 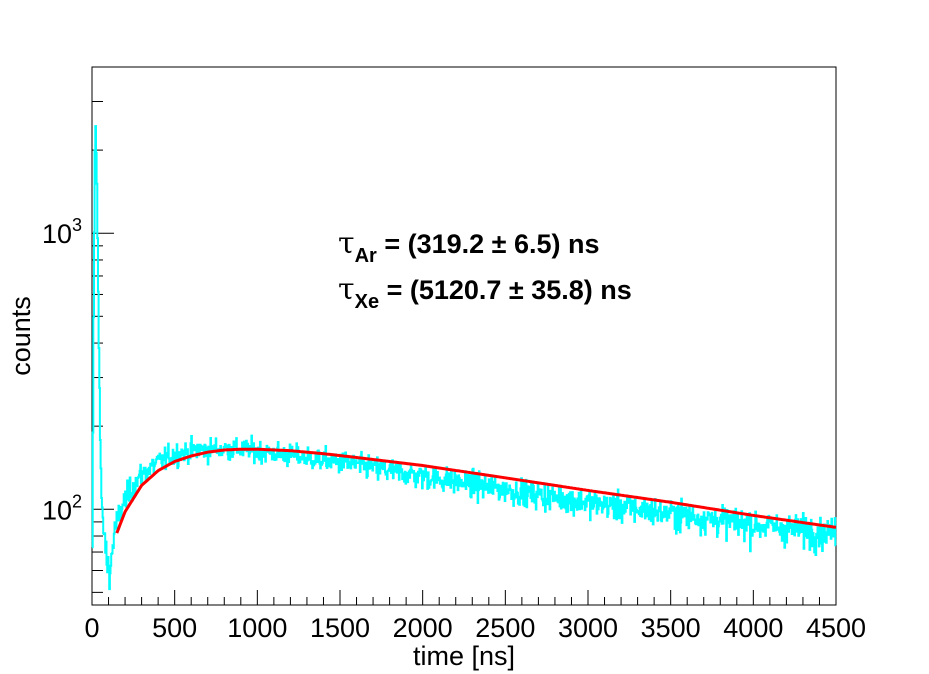 What do you see at coordinates (340, 628) in the screenshot?
I see `x-tick-label: 1500` at bounding box center [340, 628].